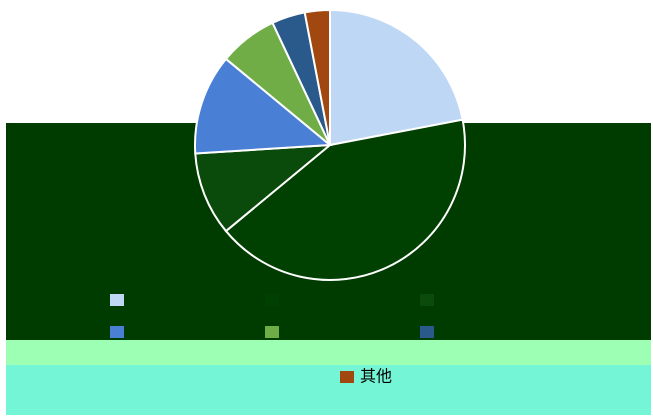  I want to click on legend-label: 其他, so click(376, 376).